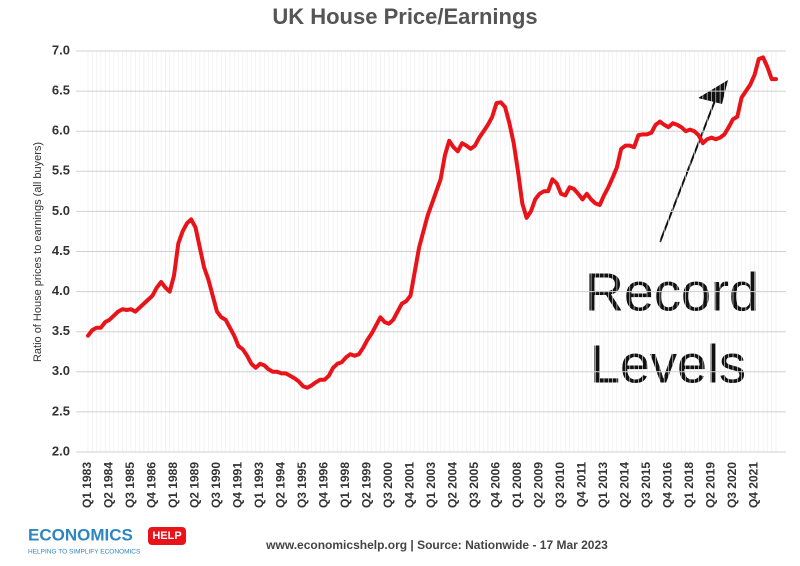 The image size is (800, 566). I want to click on x-tick-label: Q2 2019, so click(711, 485).